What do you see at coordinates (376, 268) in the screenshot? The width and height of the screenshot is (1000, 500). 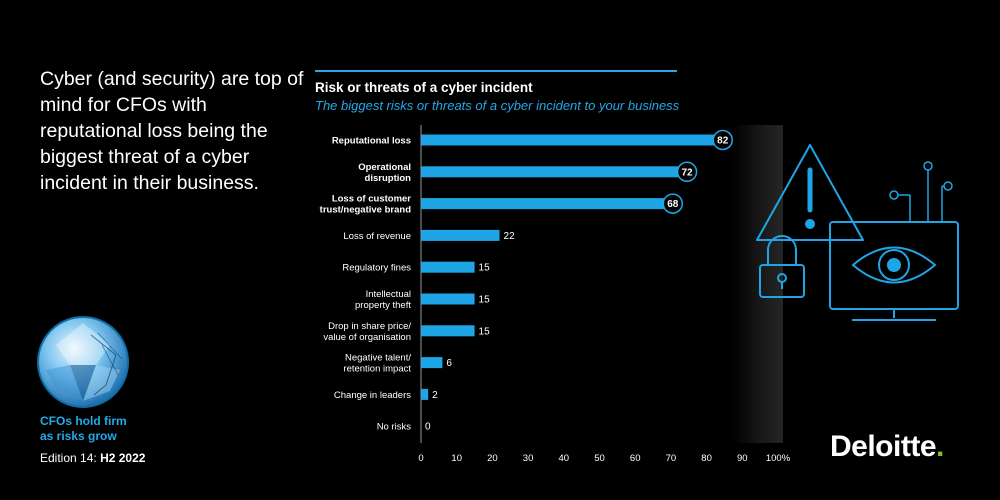 I see `category-label: Regulatory fines` at bounding box center [376, 268].